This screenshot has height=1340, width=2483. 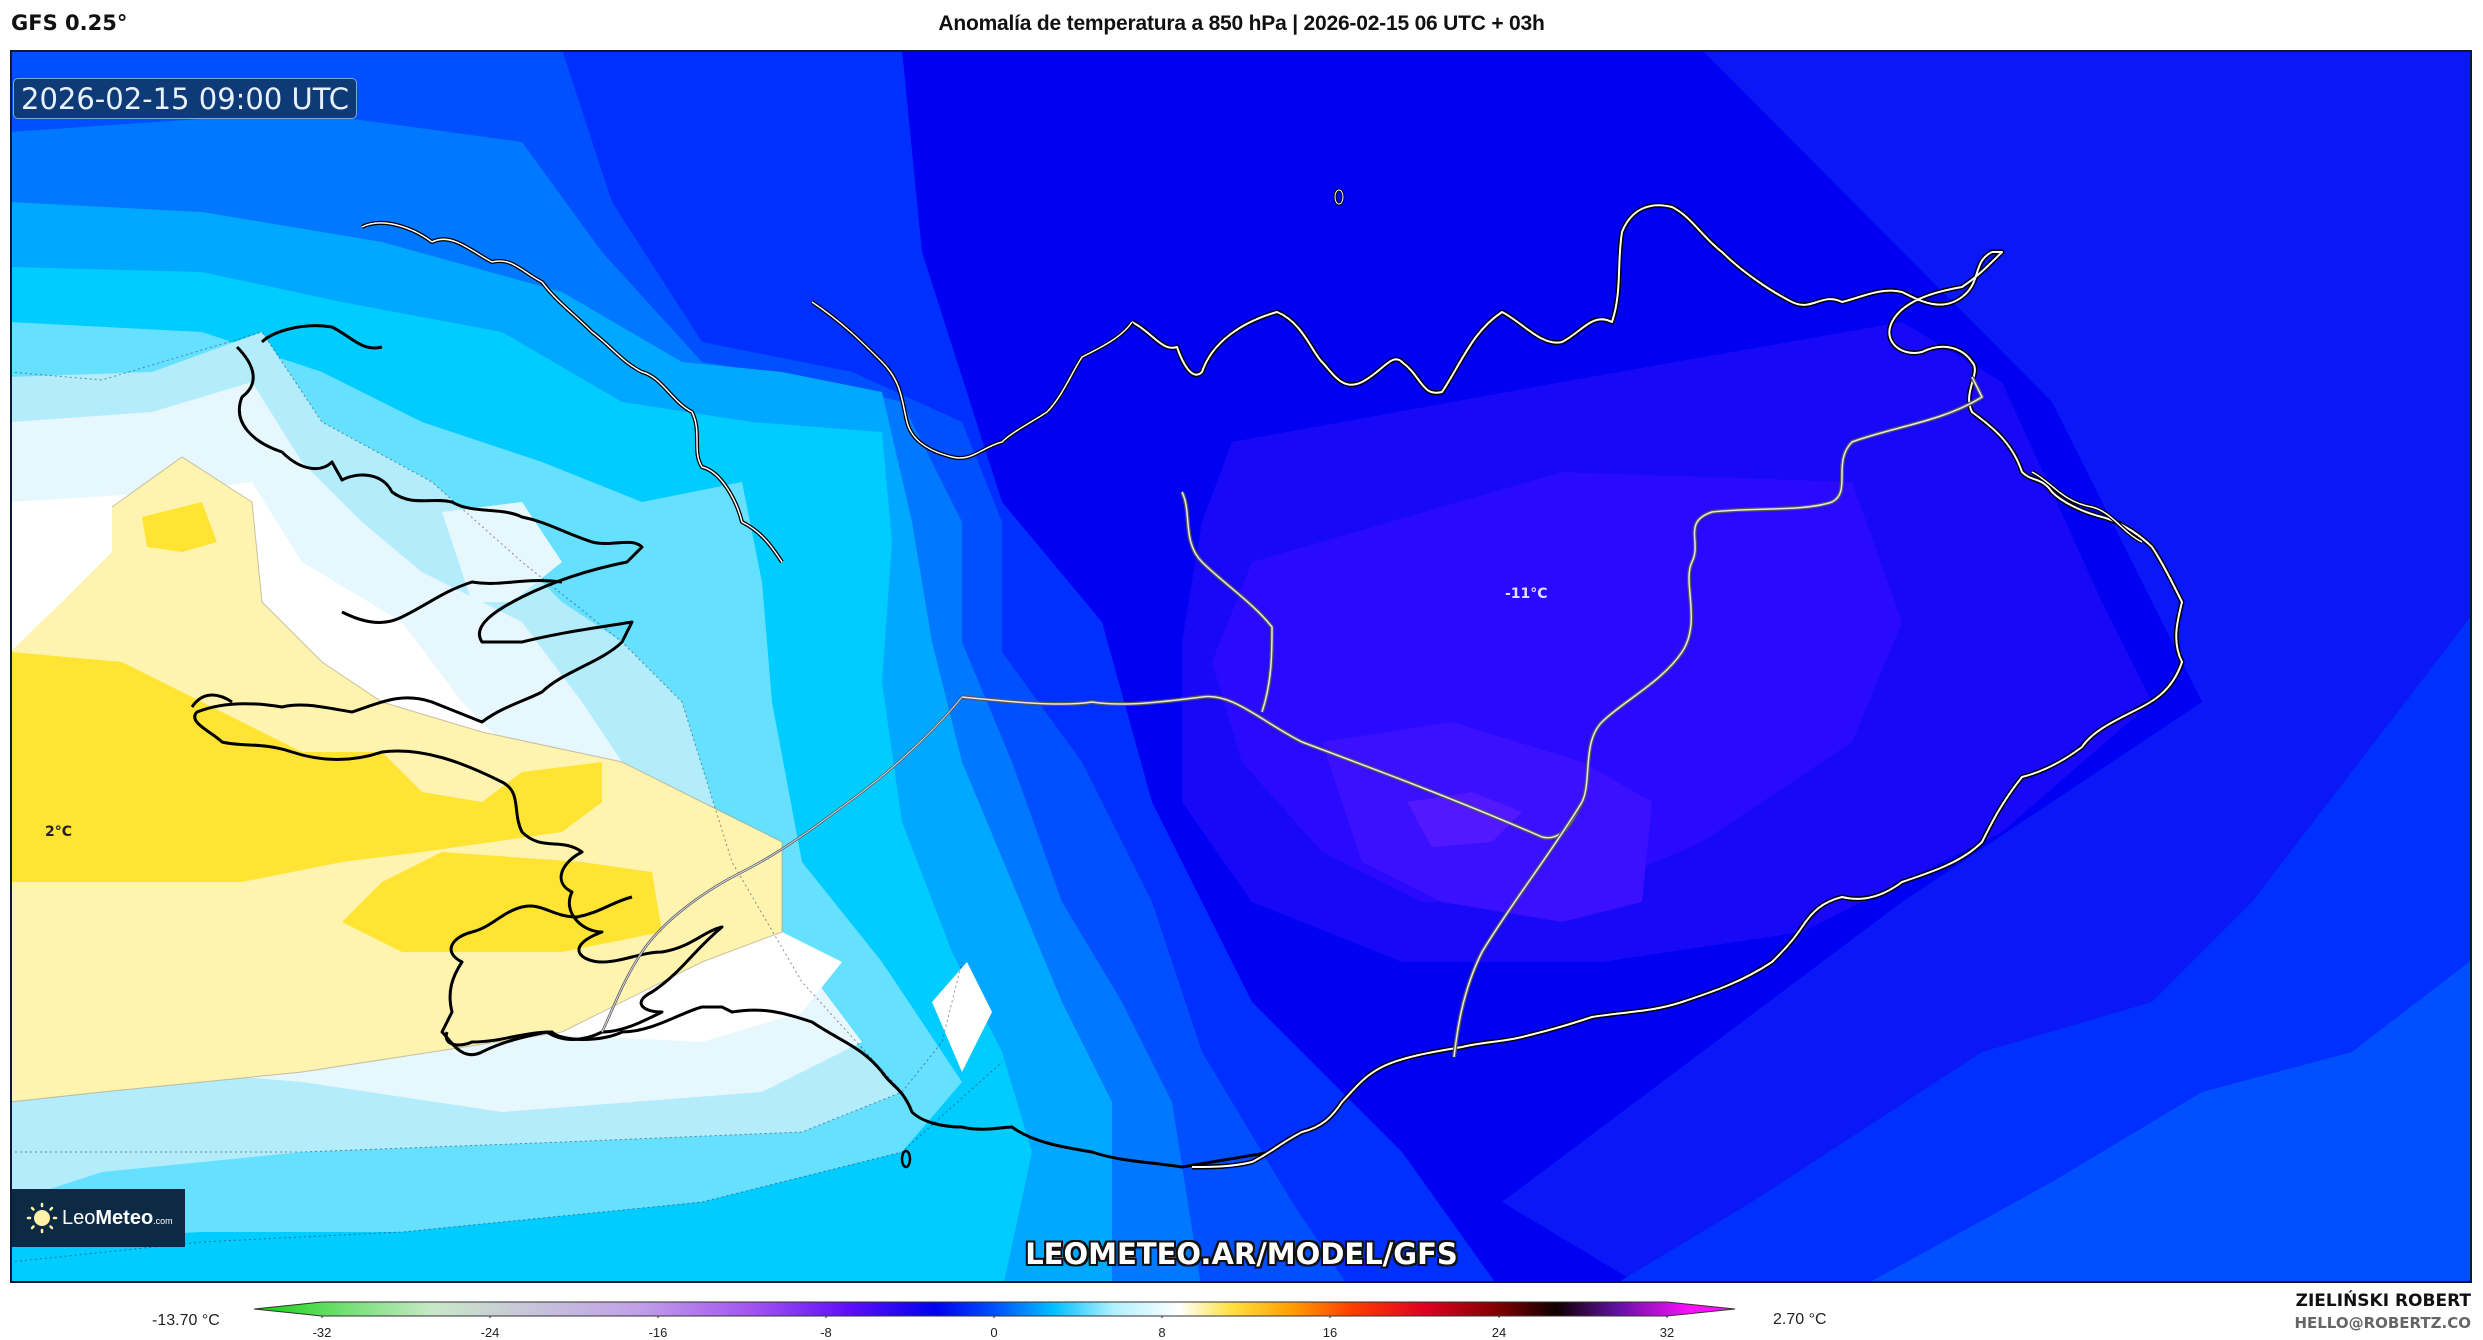 What do you see at coordinates (994, 1332) in the screenshot?
I see `colorbar-tick: 0` at bounding box center [994, 1332].